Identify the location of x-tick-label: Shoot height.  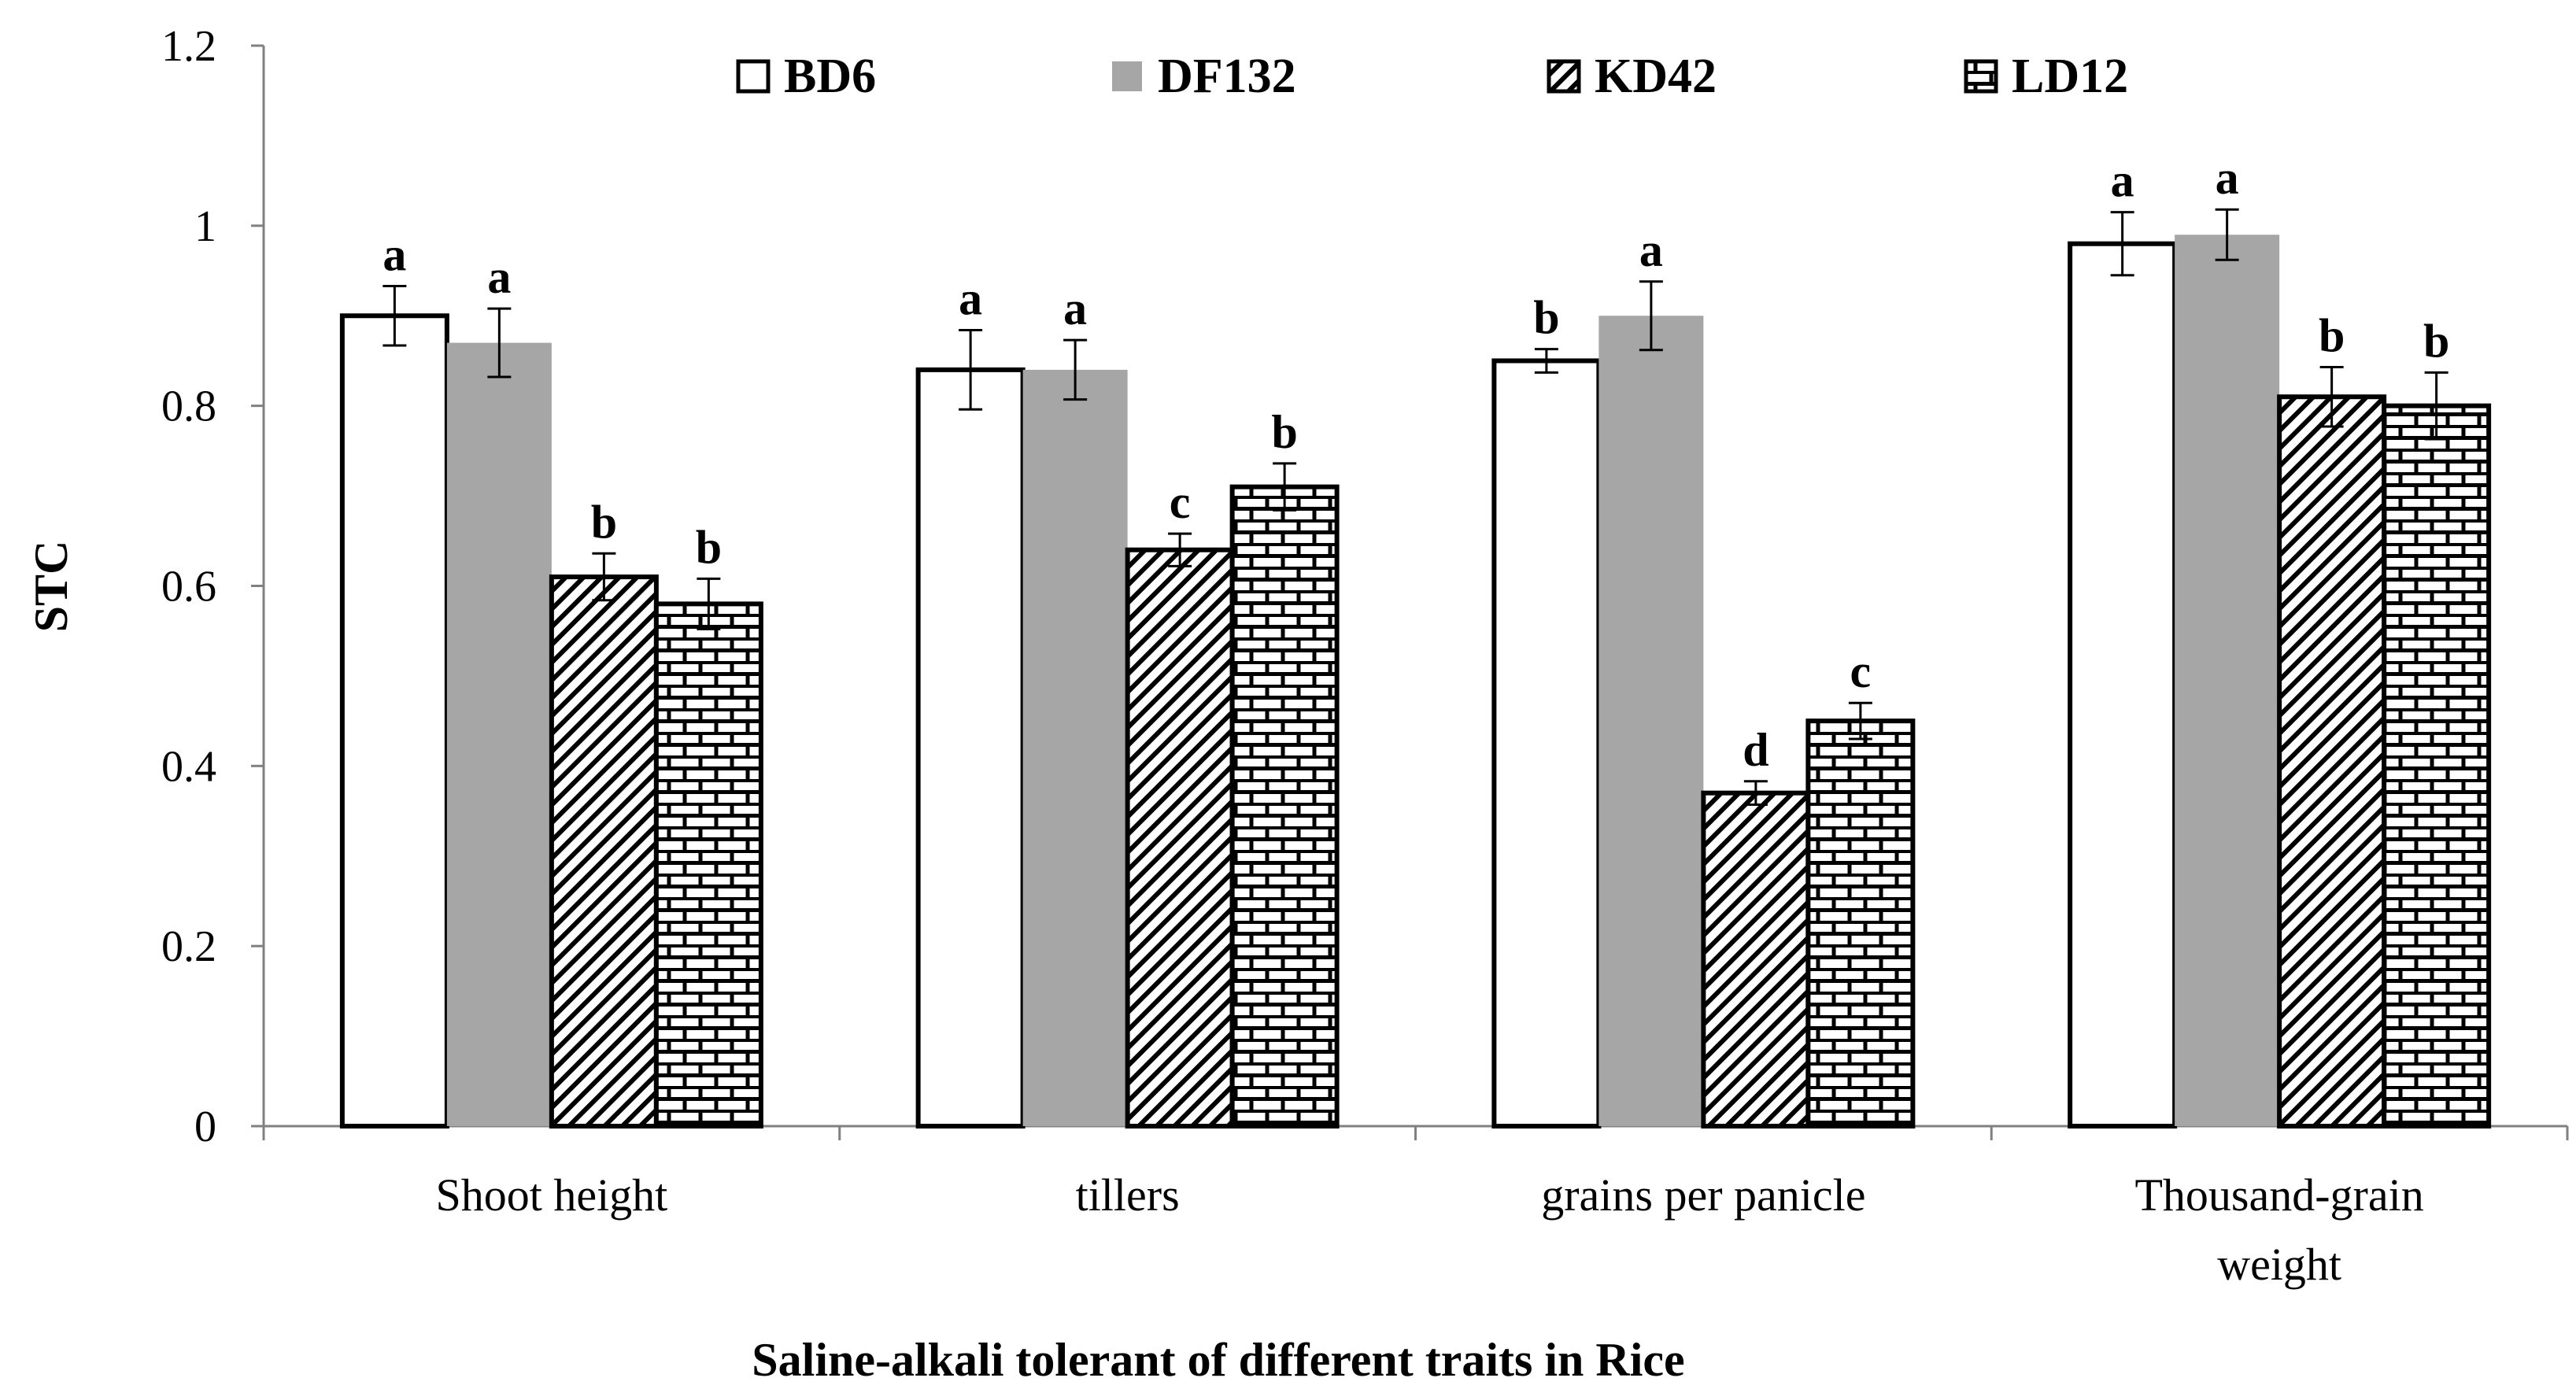
(551, 1195).